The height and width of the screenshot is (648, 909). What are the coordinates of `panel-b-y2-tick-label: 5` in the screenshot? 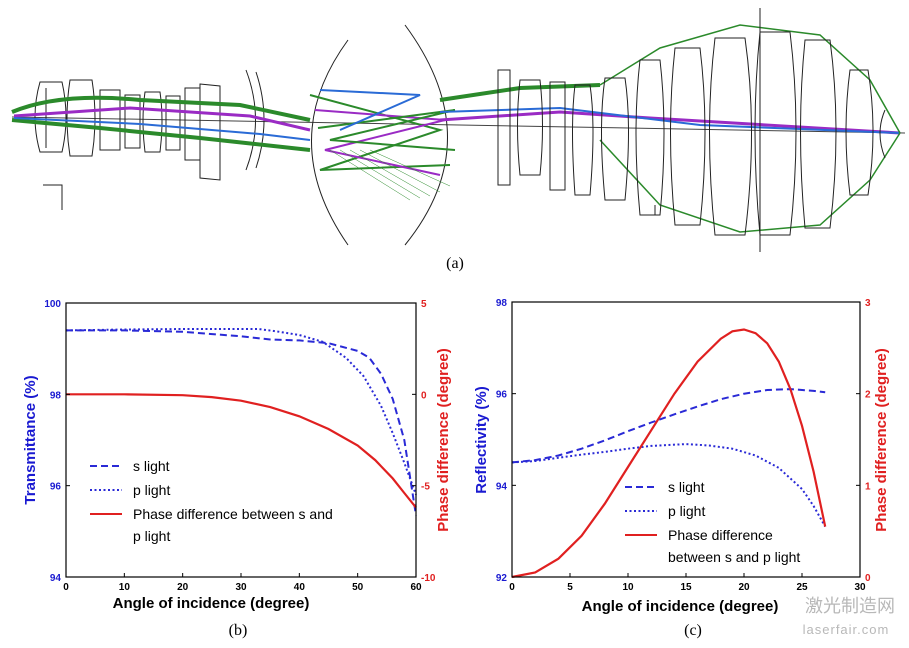 It's located at (424, 304).